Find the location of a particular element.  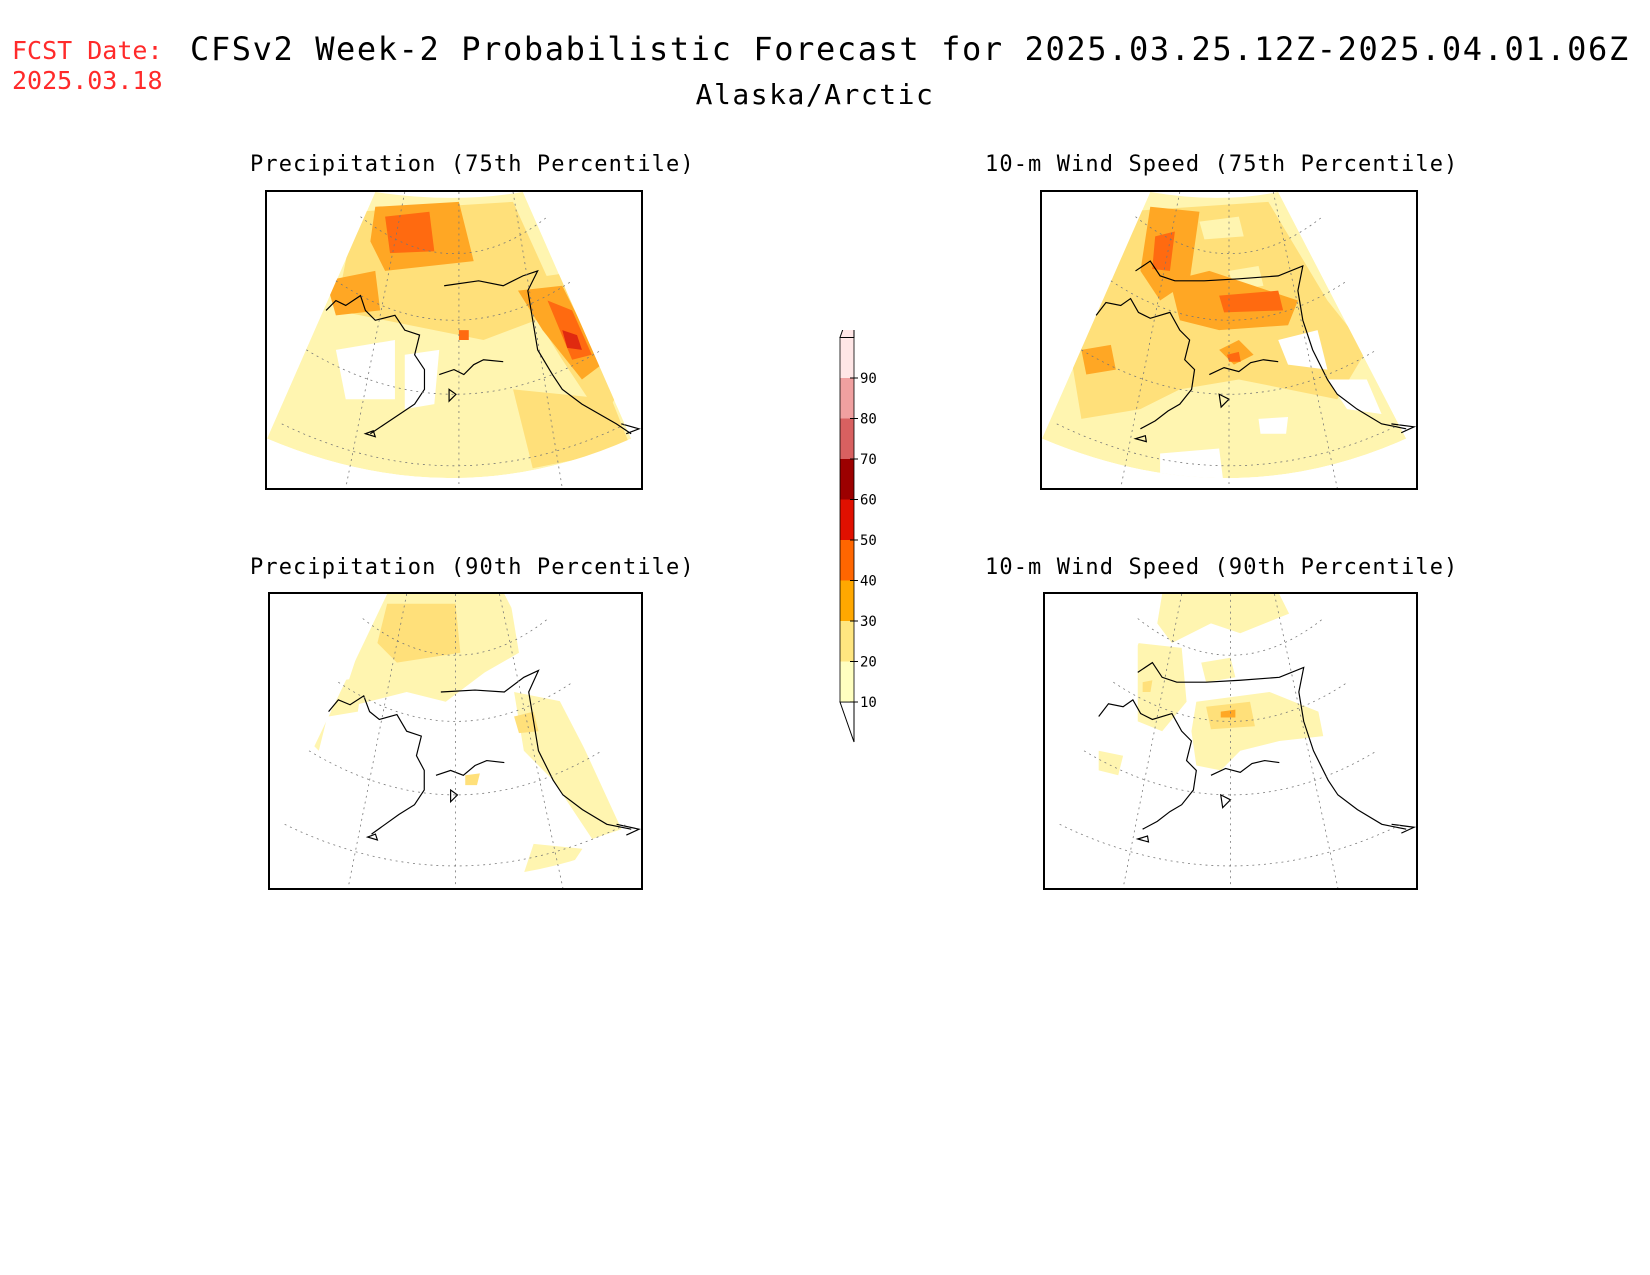

colorbar-tick-label: 20 is located at coordinates (868, 663).